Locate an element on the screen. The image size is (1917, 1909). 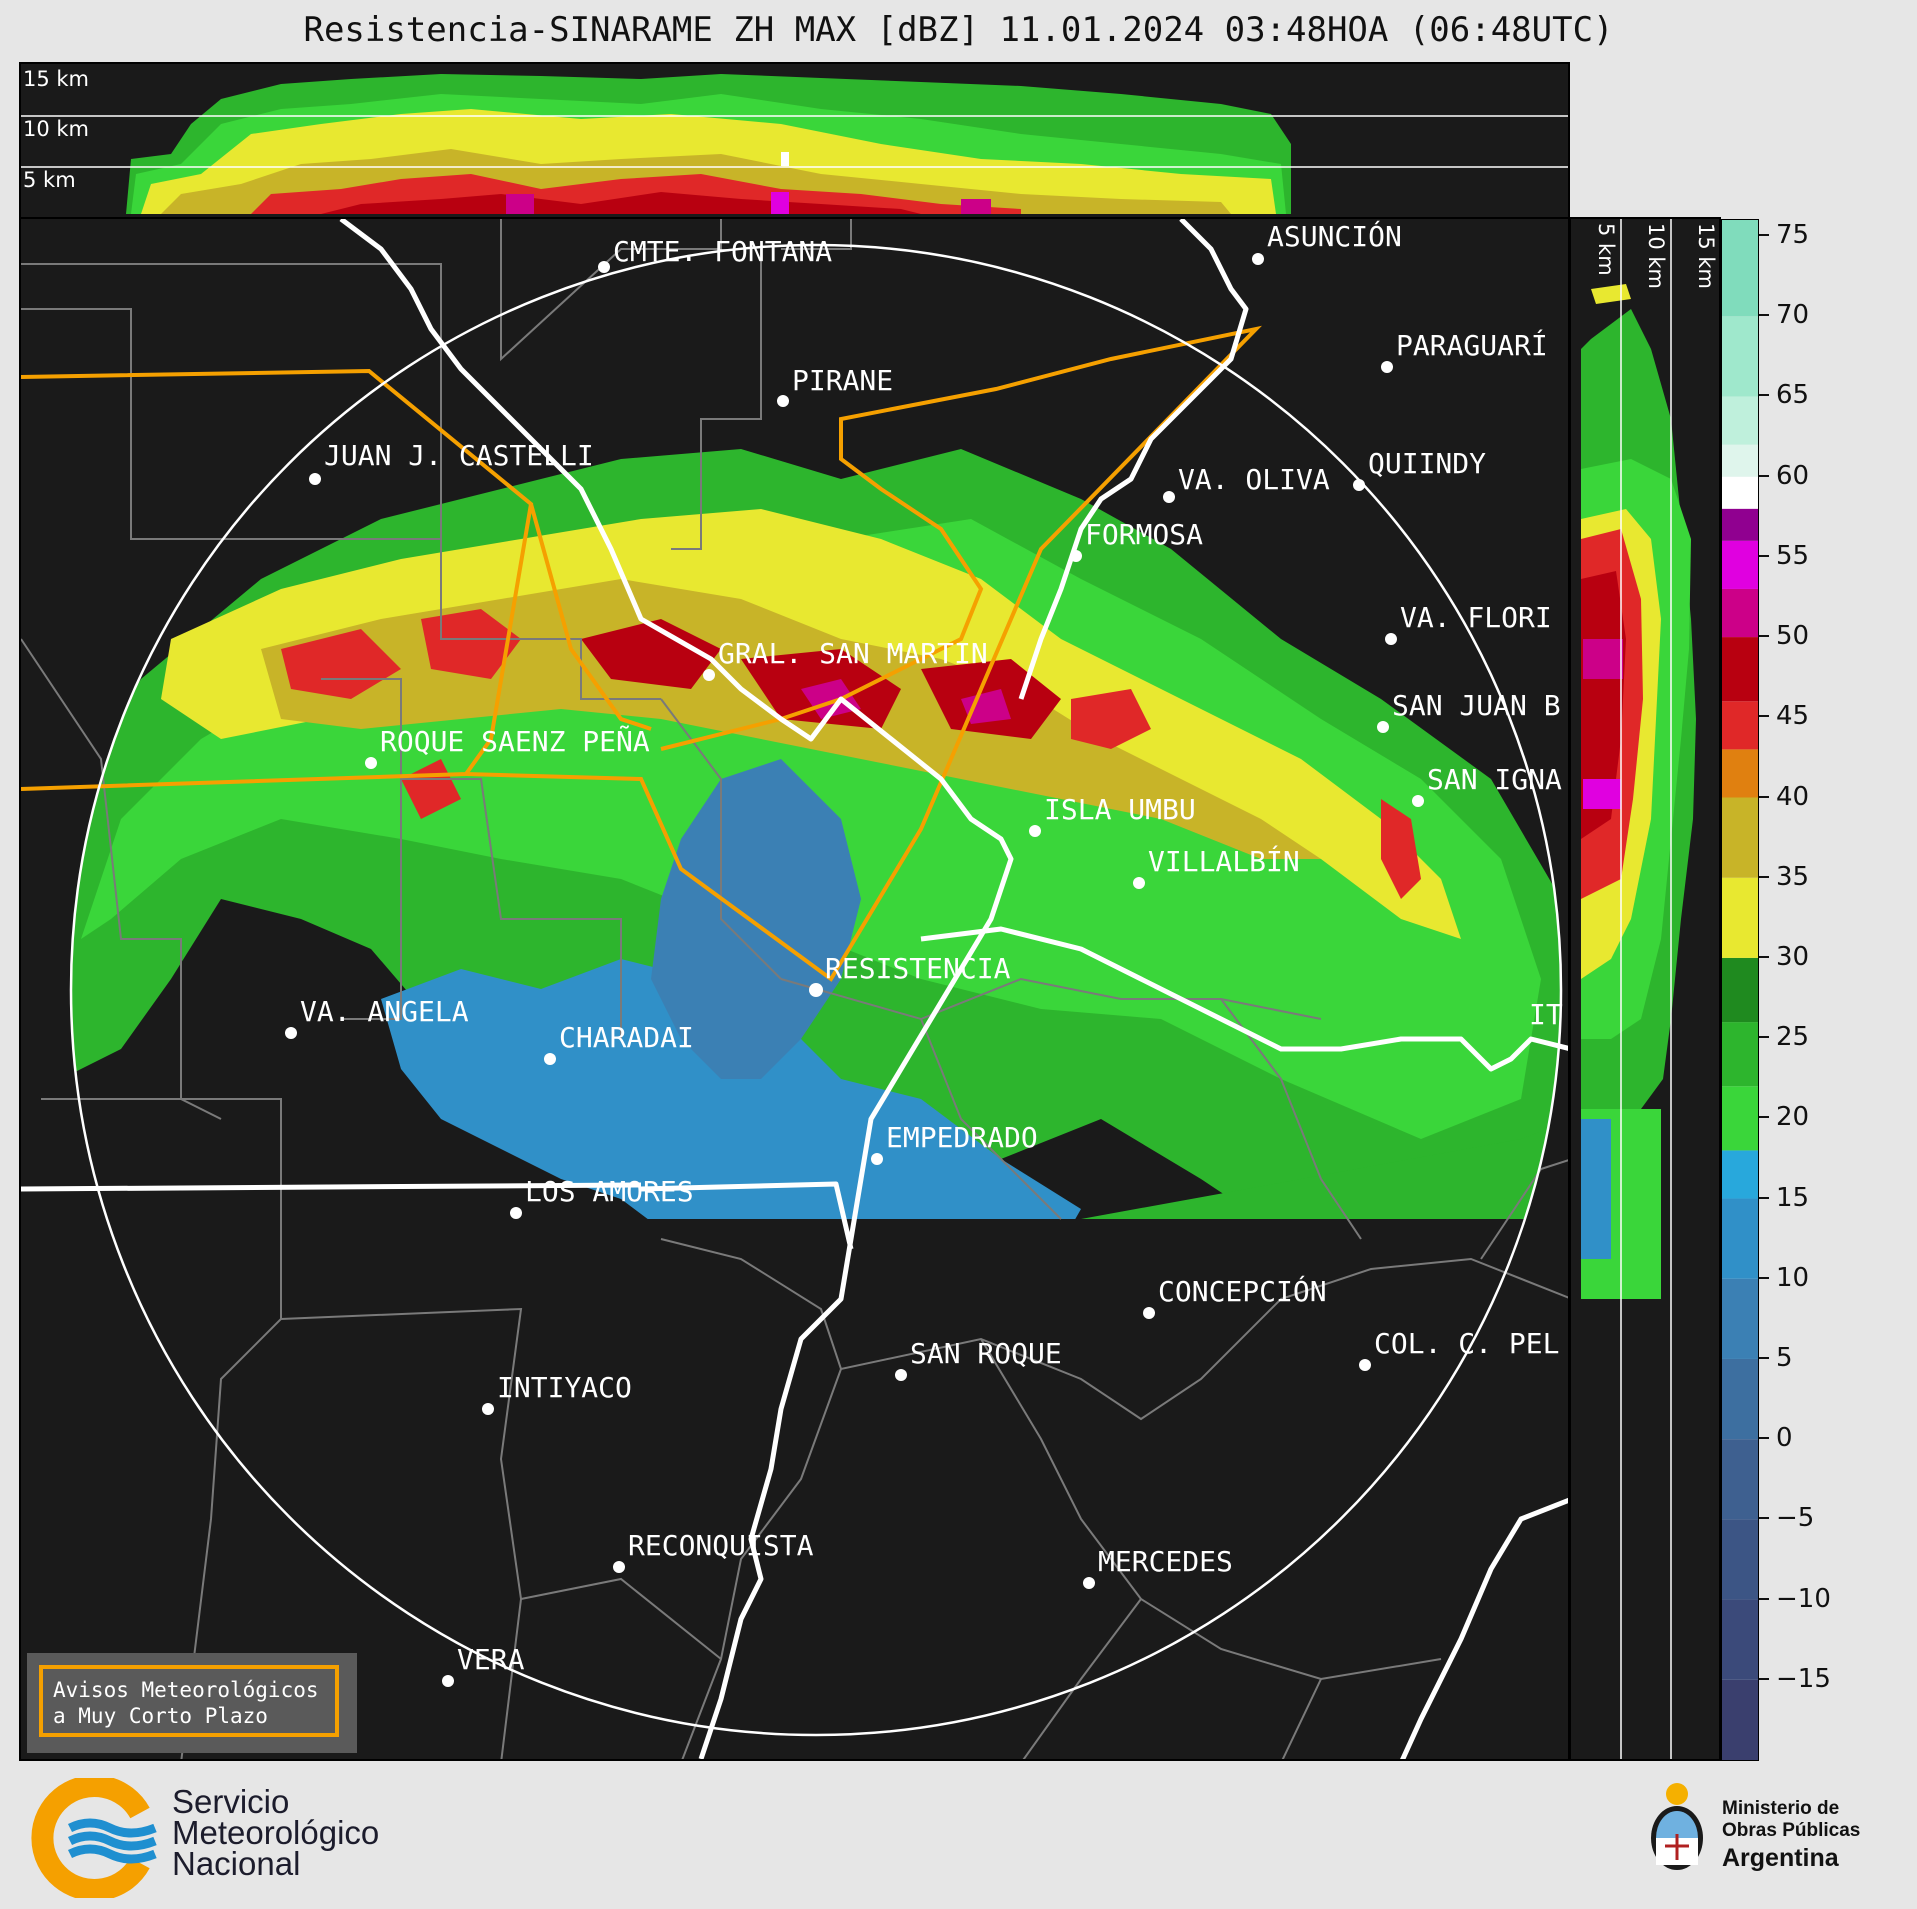
city-label: ISLA UMBU is located at coordinates (1120, 809).